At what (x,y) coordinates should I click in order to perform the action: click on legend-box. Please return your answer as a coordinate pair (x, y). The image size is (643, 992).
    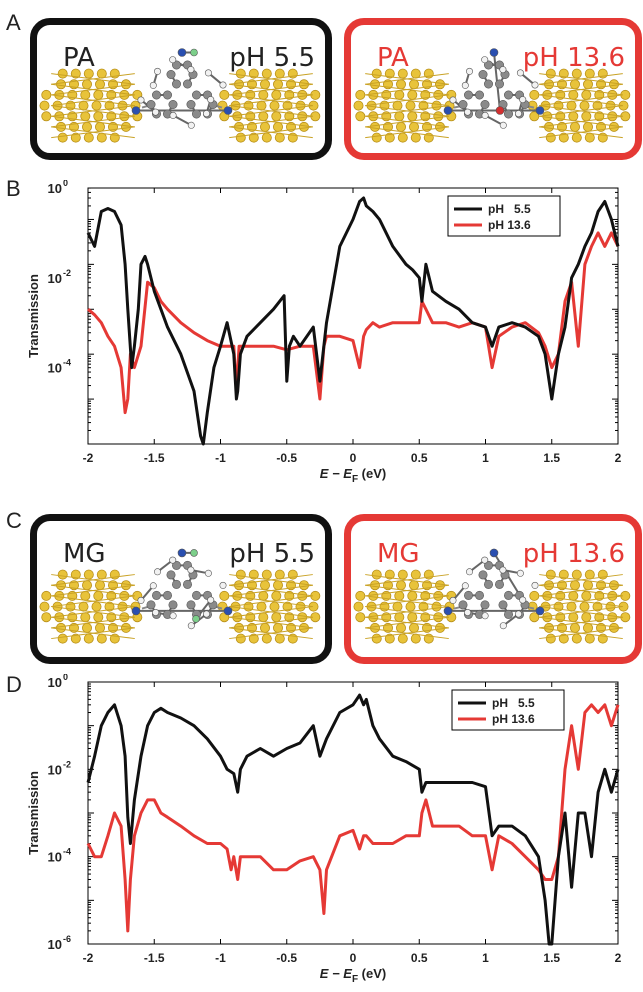
    Looking at the image, I should click on (508, 710).